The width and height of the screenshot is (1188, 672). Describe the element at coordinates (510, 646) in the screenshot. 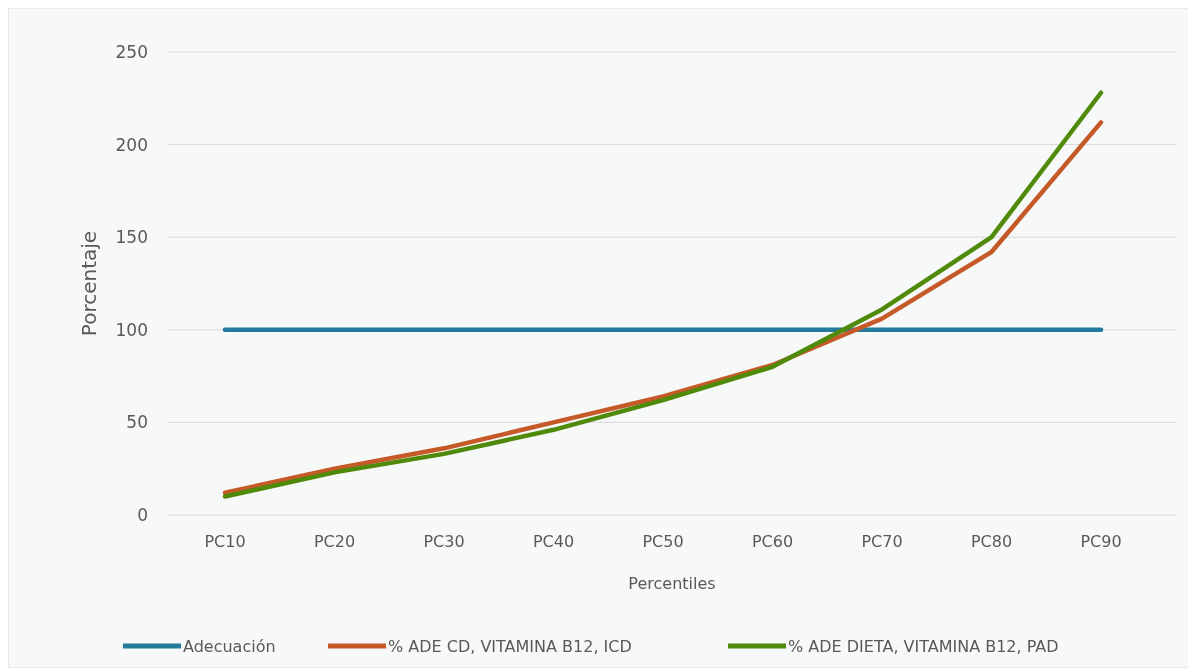

I see `legend-label: % ADE CD, VITAMINA B12, ICD` at that location.